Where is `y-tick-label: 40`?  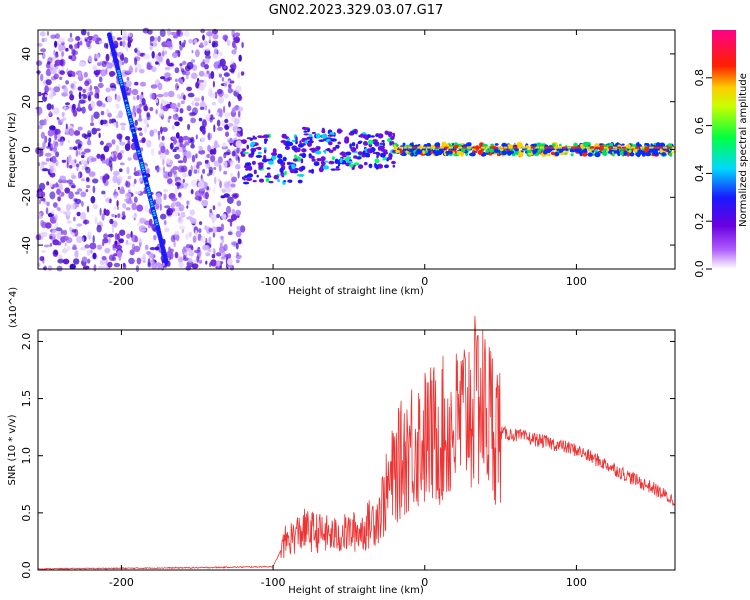 y-tick-label: 40 is located at coordinates (26, 54).